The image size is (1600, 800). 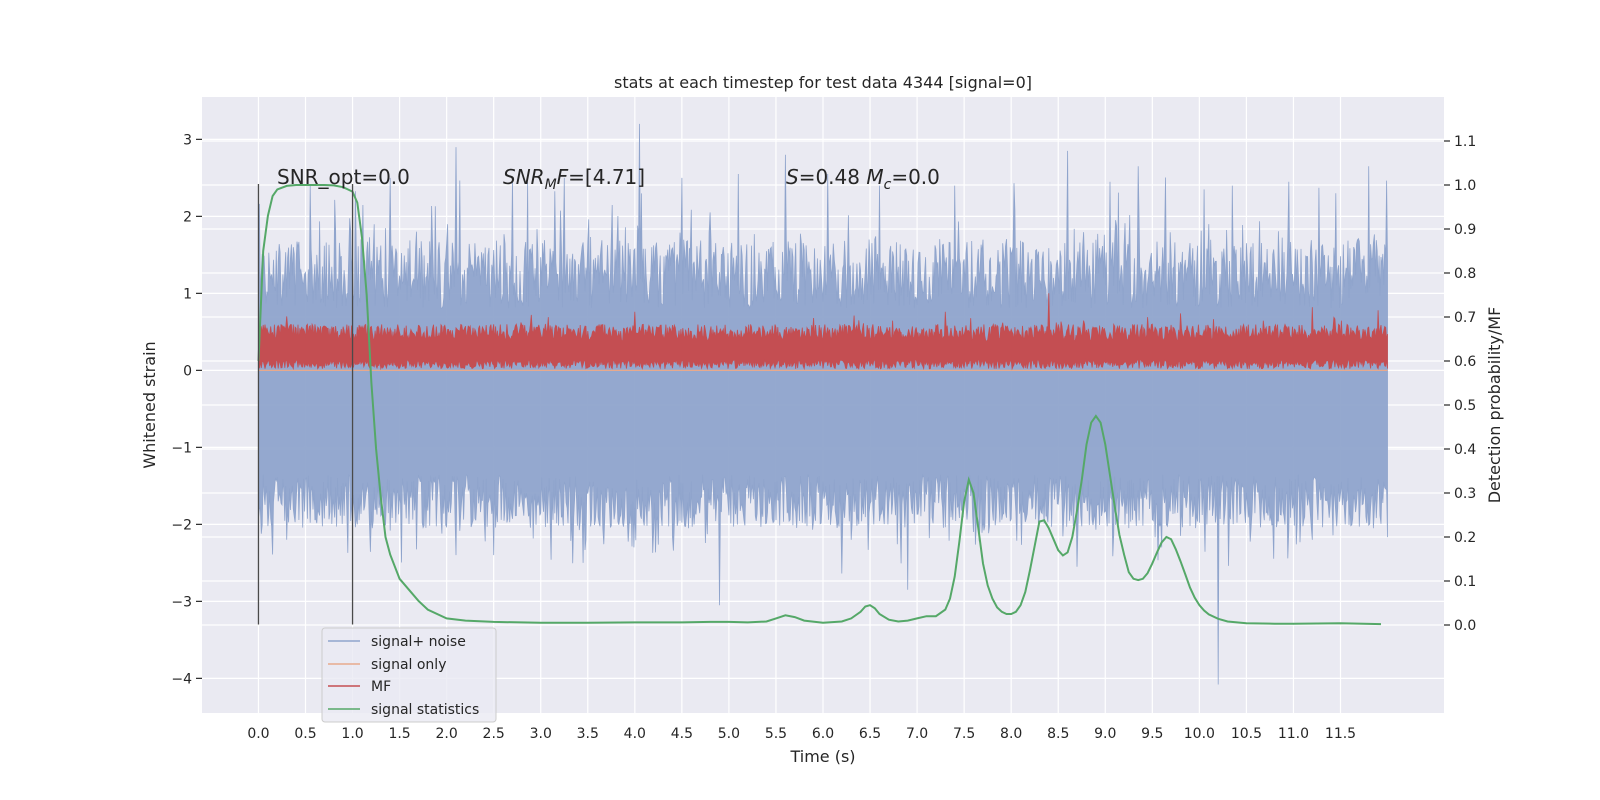 I want to click on x-tick-label: 7.0, so click(x=917, y=734).